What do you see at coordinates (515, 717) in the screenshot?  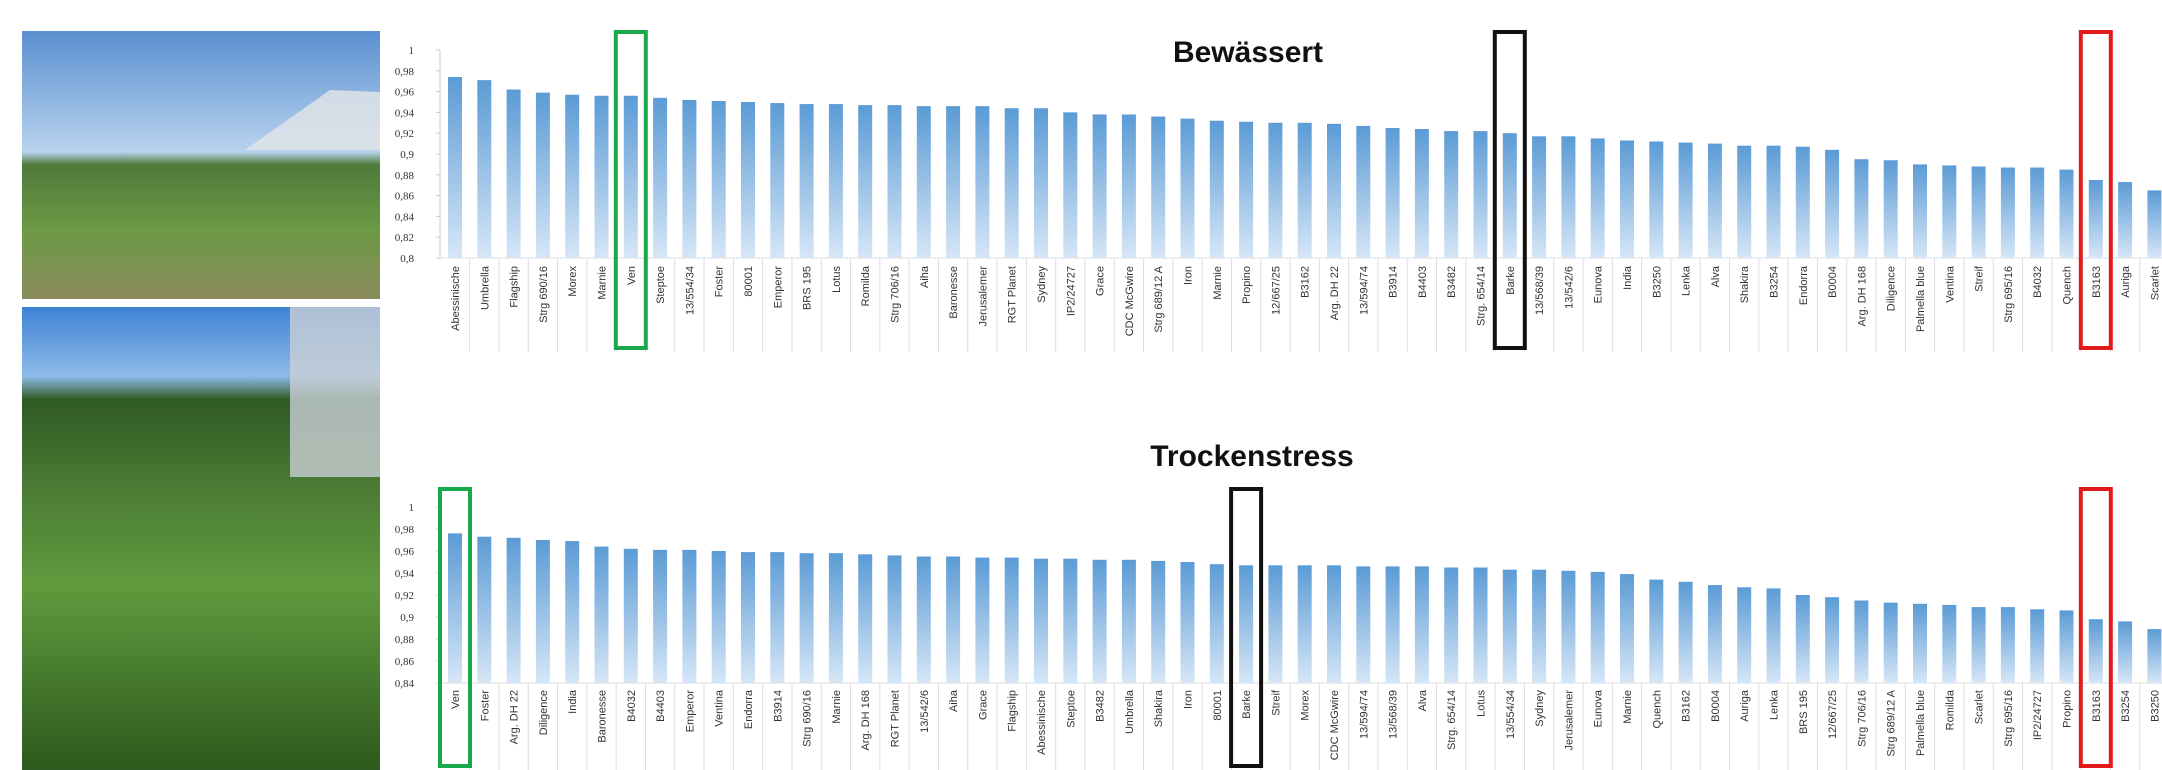 I see `x-tick-label: Arg. DH 22` at bounding box center [515, 717].